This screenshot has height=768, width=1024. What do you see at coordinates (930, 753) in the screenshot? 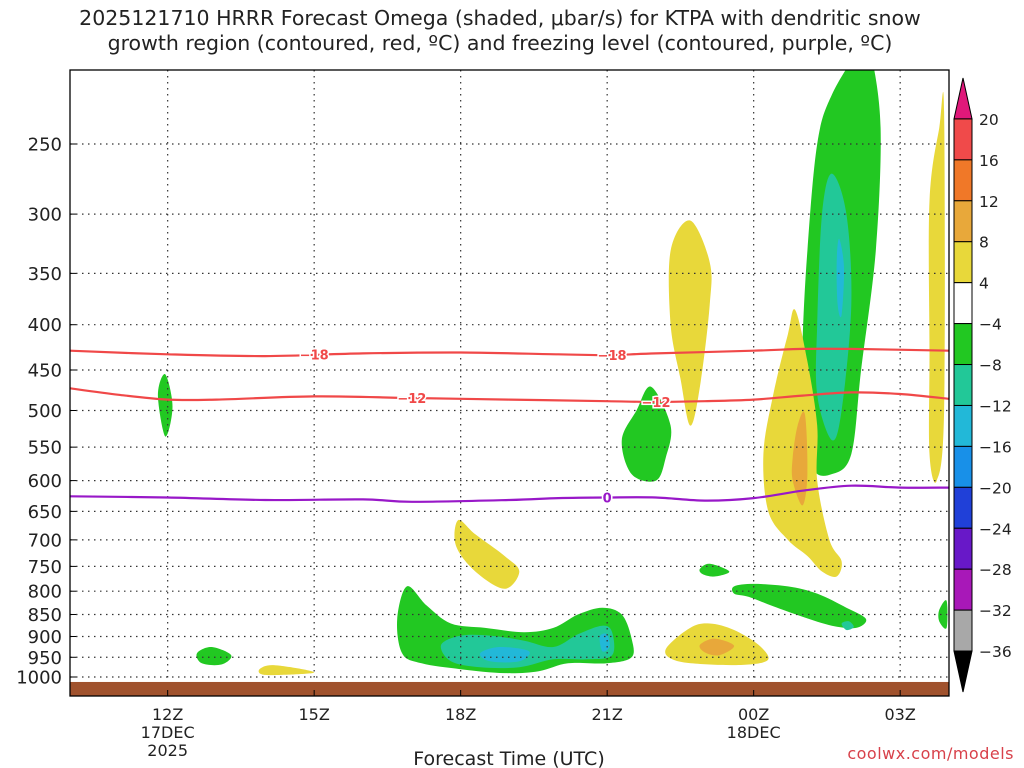
I see `credit-text: coolwx.com/models` at bounding box center [930, 753].